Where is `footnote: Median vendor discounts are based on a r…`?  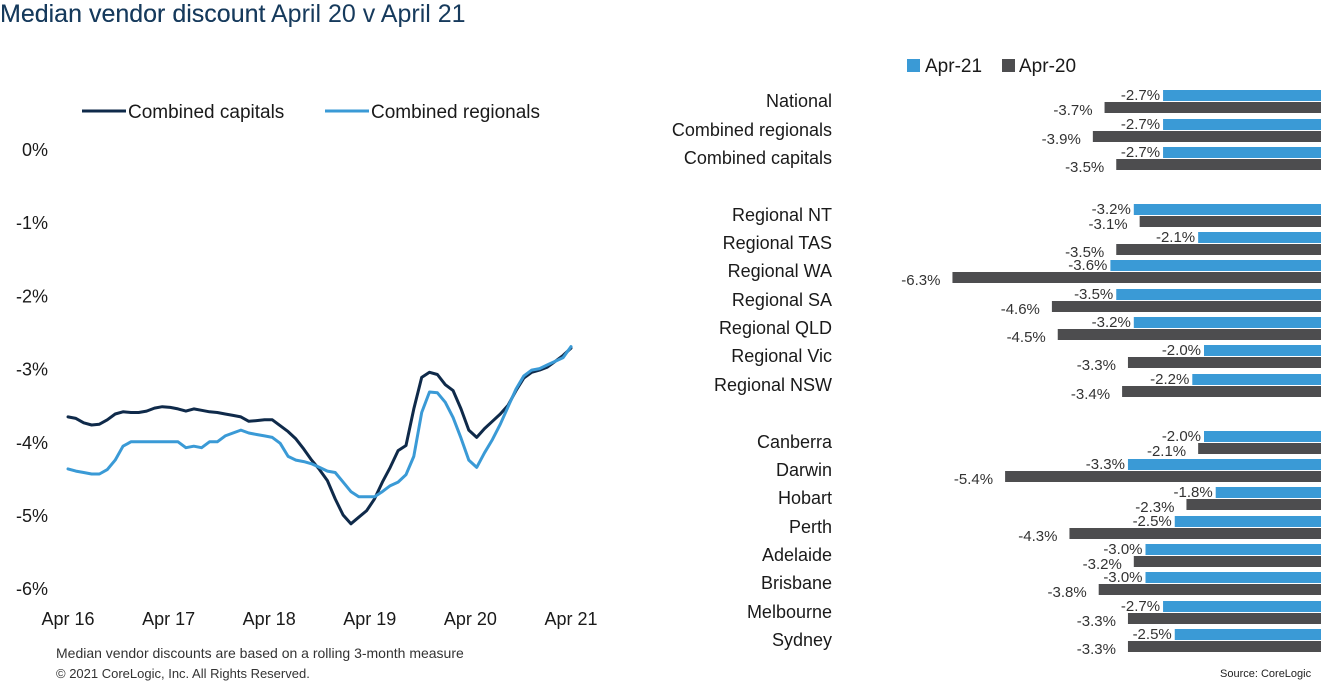
footnote: Median vendor discounts are based on a r… is located at coordinates (260, 653).